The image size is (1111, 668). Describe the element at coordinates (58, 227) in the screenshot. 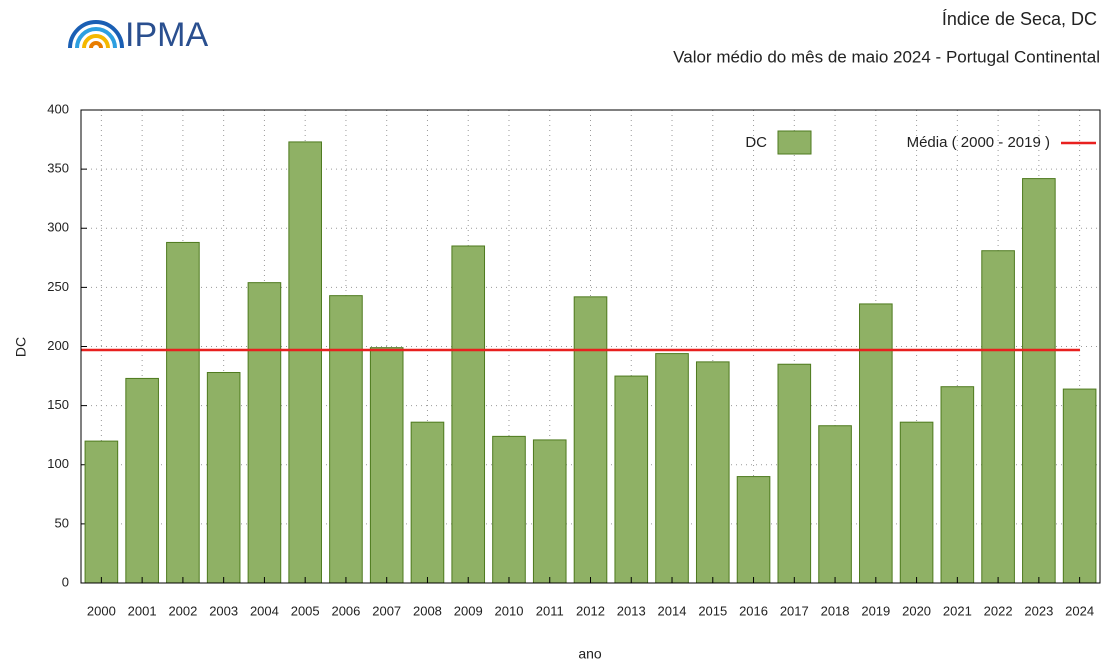

I see `y-tick-label: 300` at that location.